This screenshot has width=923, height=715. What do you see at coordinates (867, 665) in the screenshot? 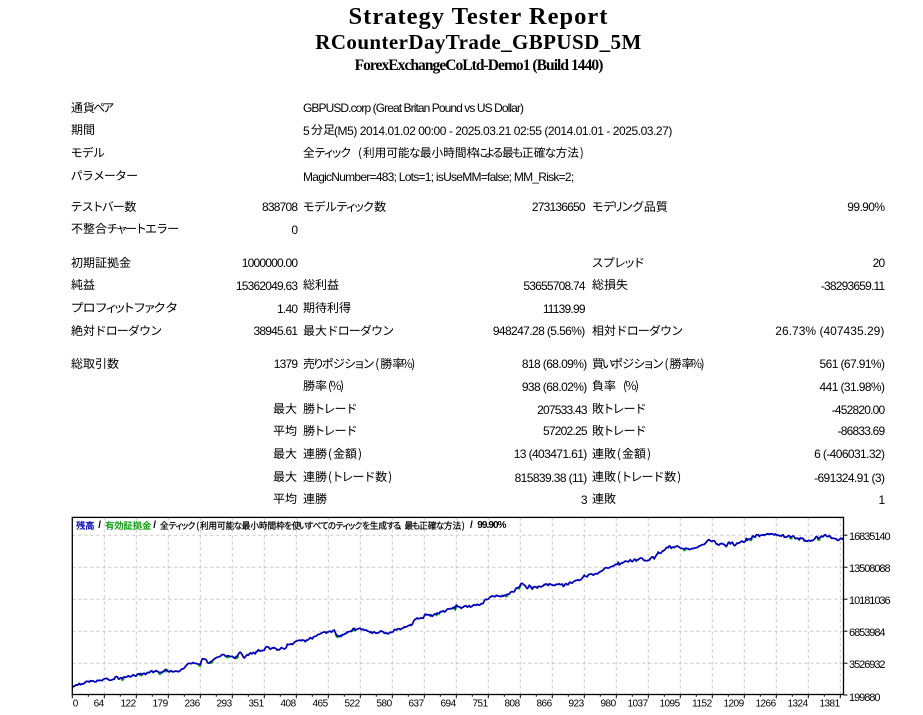
I see `svg-text: 3526932` at bounding box center [867, 665].